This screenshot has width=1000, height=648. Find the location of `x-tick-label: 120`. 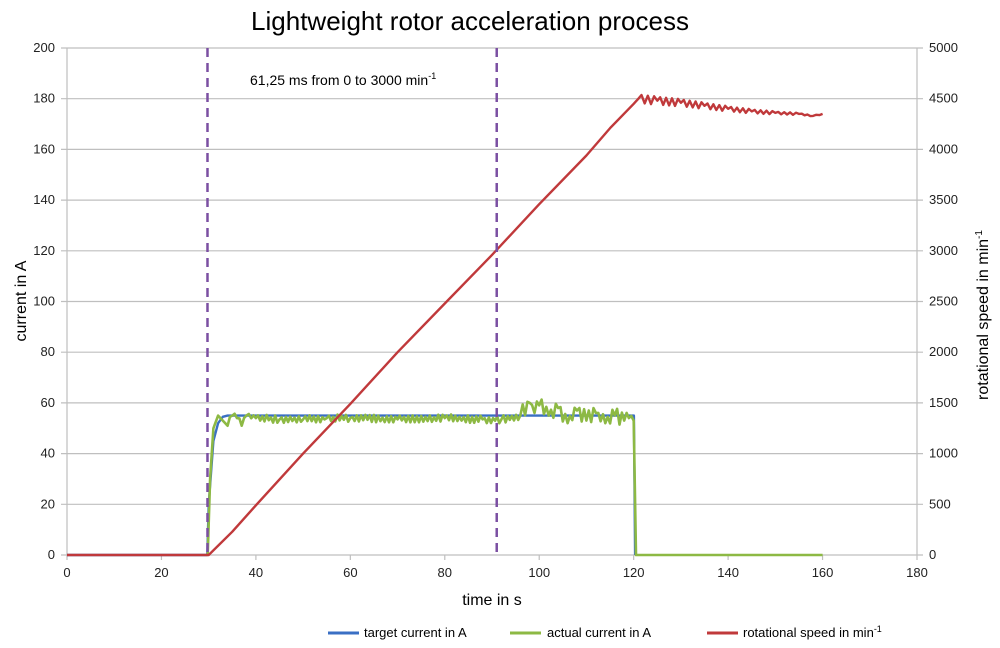

x-tick-label: 120 is located at coordinates (634, 572).